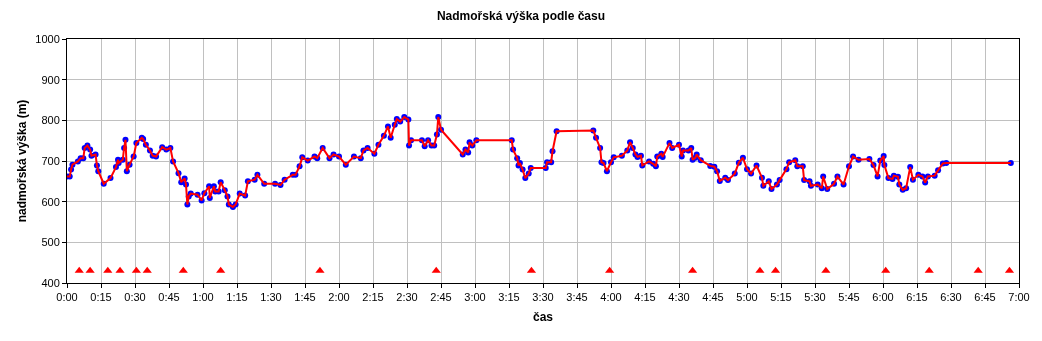 The width and height of the screenshot is (1042, 341). I want to click on x-tick-label: 4:30, so click(679, 297).